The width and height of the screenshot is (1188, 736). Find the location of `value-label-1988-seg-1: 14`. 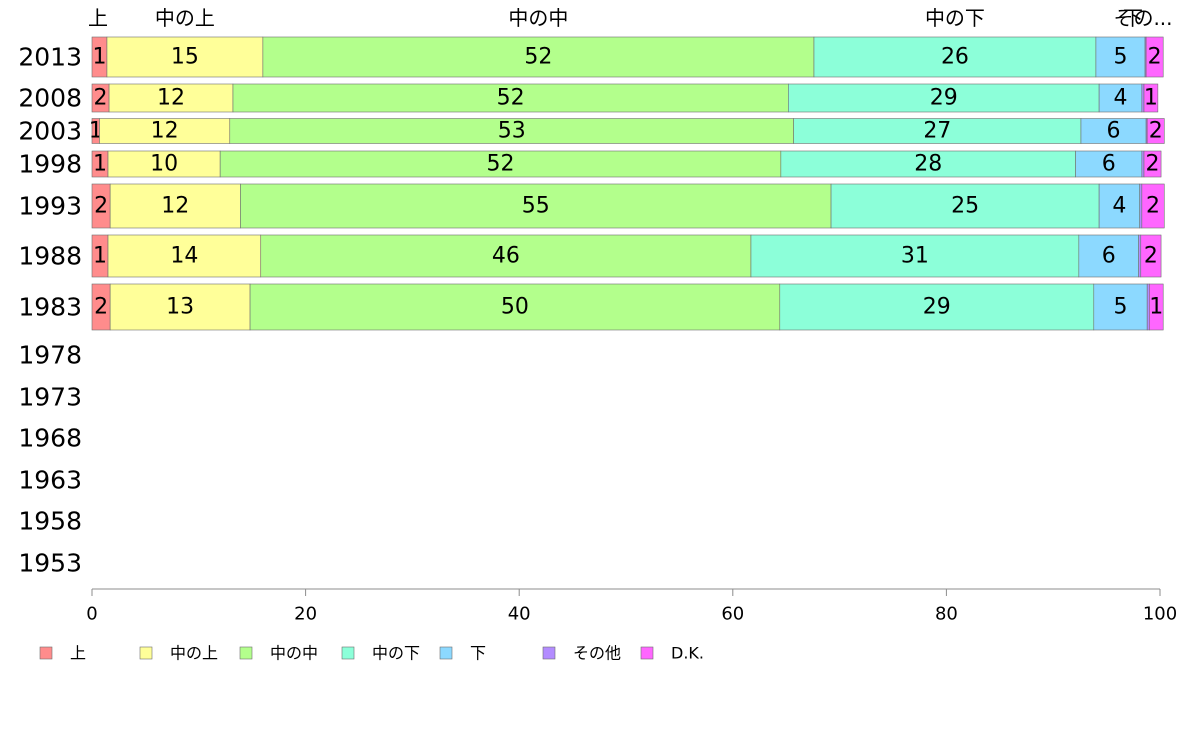

value-label-1988-seg-1: 14 is located at coordinates (184, 256).